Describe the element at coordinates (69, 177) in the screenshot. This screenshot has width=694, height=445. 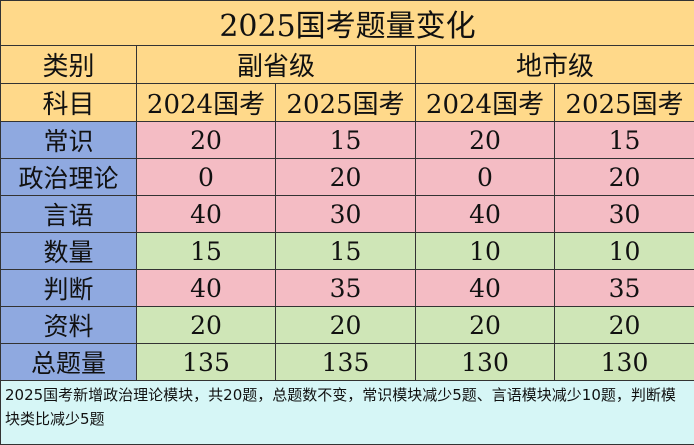
I see `subject-label: 政治理论` at that location.